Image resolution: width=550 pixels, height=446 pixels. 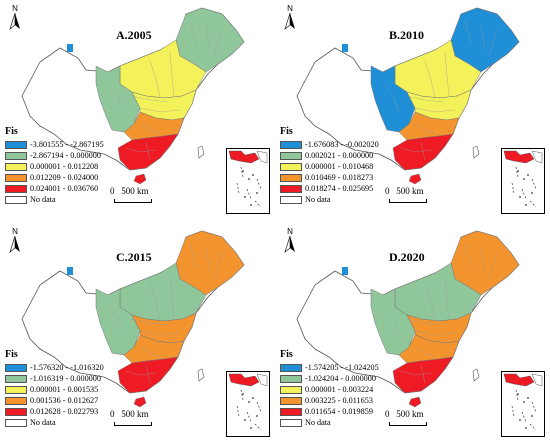 What do you see at coordinates (329, 155) in the screenshot?
I see `legend-entry: 0.002021 - 0.000000` at bounding box center [329, 155].